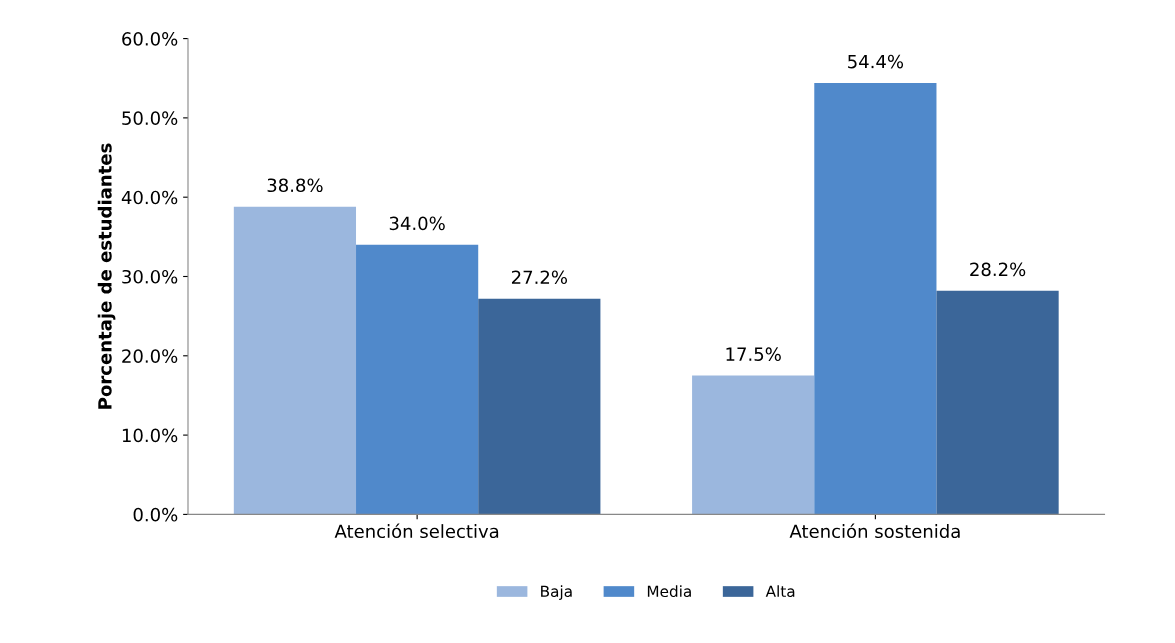 The height and width of the screenshot is (643, 1175). I want to click on legend-label: Alta, so click(780, 591).